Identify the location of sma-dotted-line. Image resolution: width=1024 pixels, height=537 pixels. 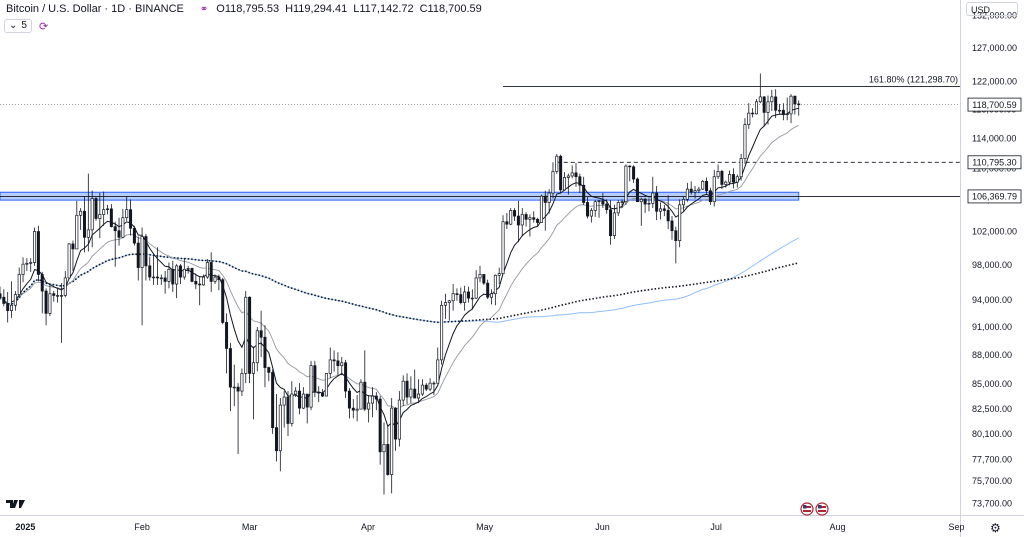
(399, 288).